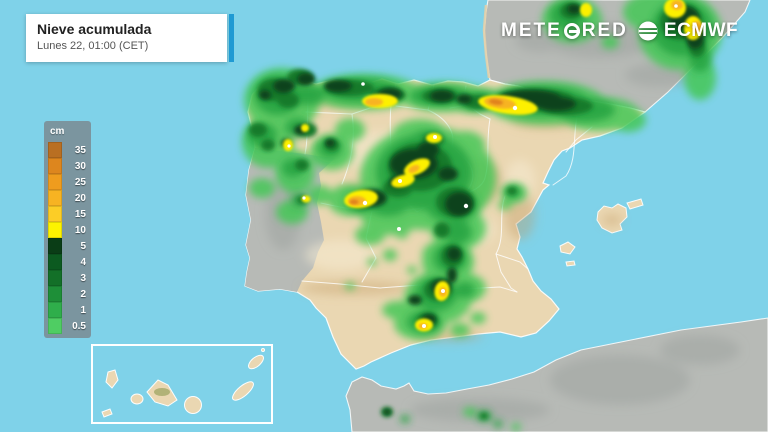 The width and height of the screenshot is (768, 432). I want to click on meteored-logo: METE RED, so click(564, 31).